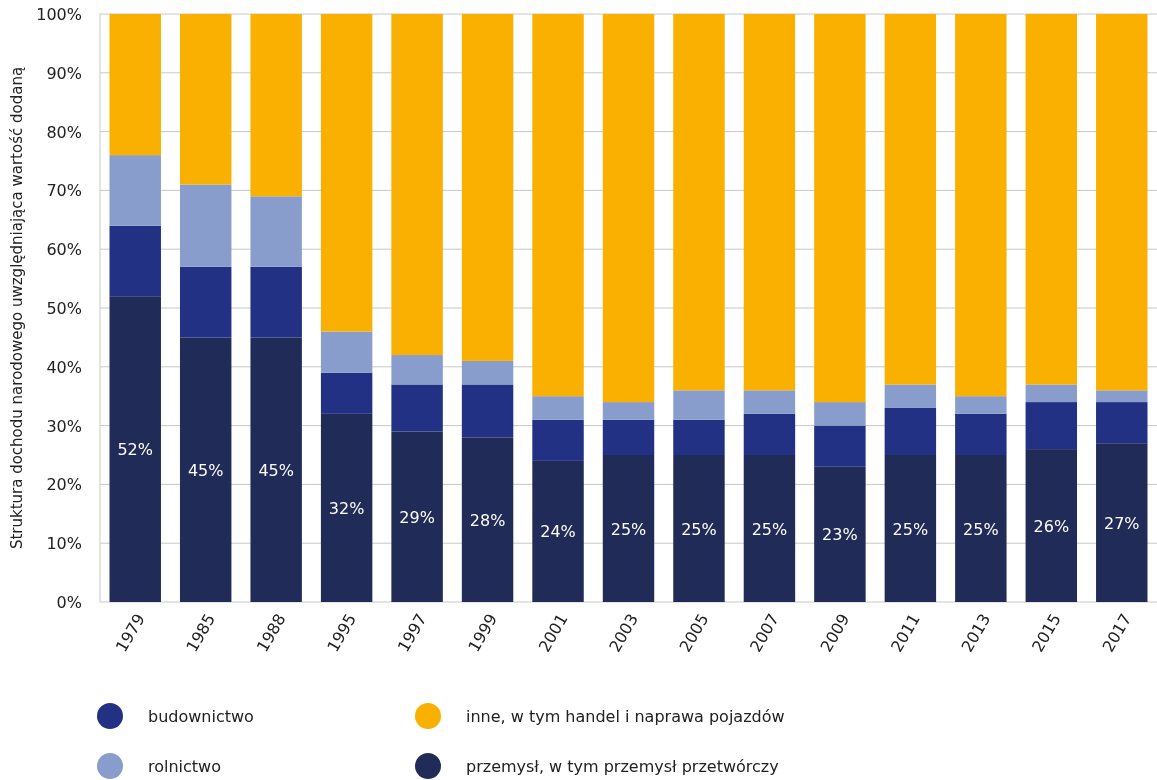 This screenshot has height=780, width=1157. I want to click on legend-label: przemysł, w tym przemysł przetwórczy, so click(622, 766).